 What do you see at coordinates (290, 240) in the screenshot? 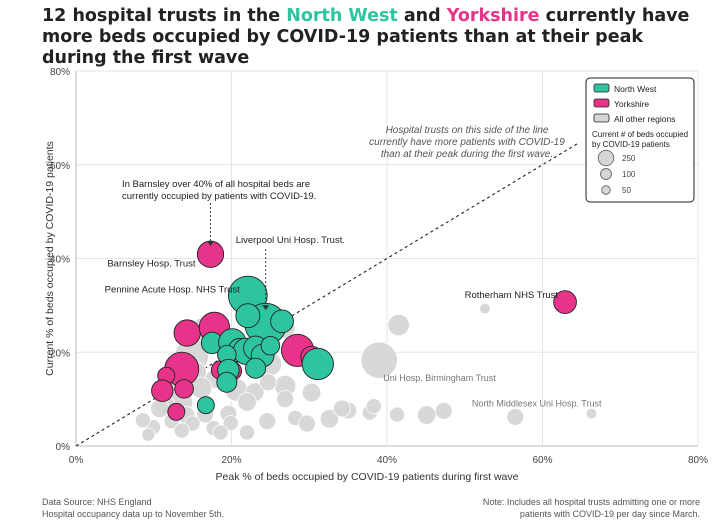
I see `point-label: Liverpool Uni Hosp. Trust.` at bounding box center [290, 240].